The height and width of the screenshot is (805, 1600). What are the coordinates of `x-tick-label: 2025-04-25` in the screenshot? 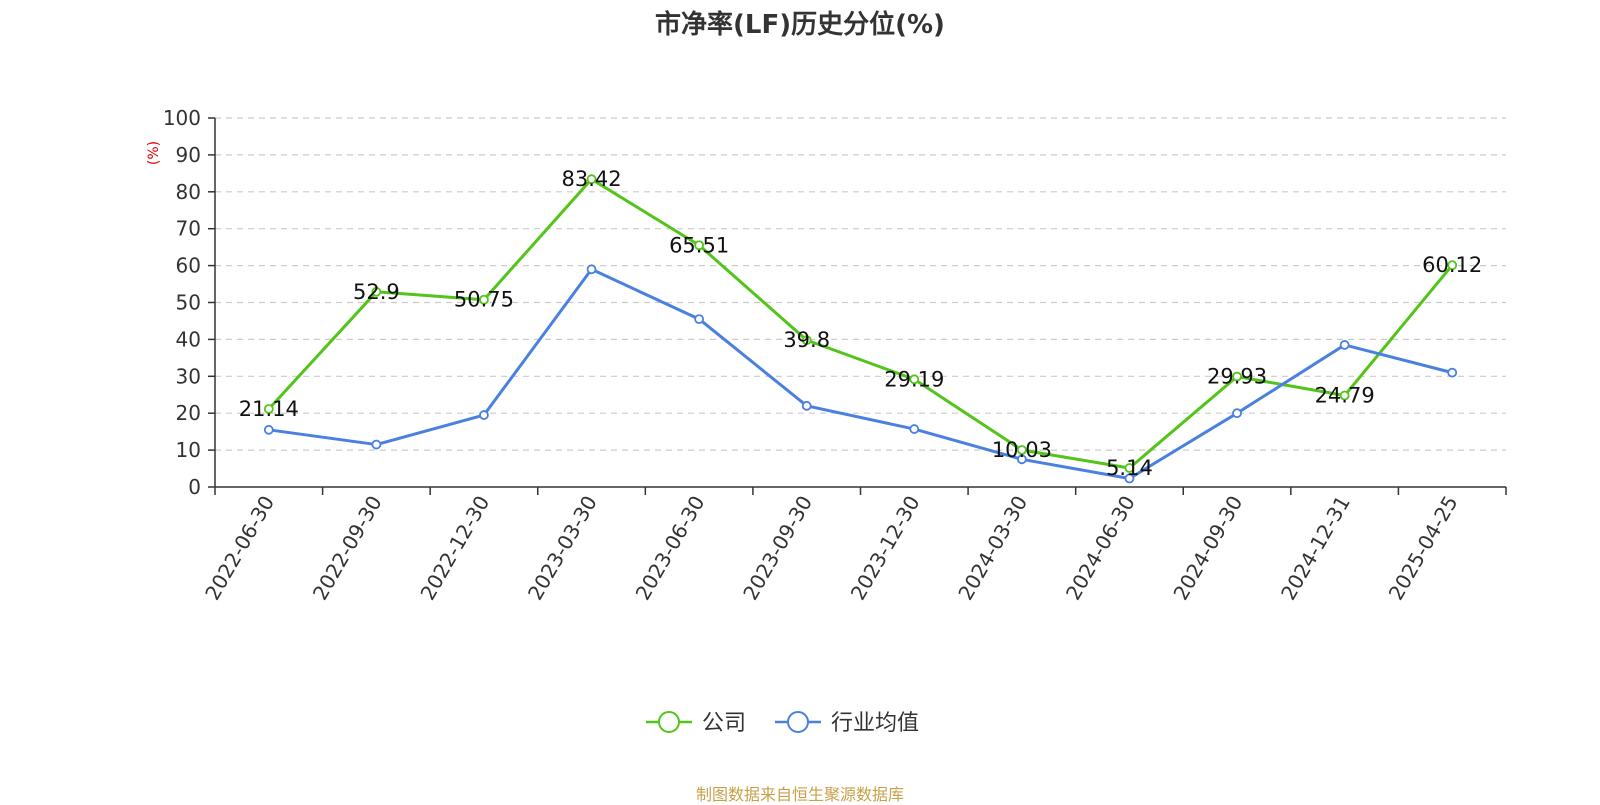 It's located at (1423, 548).